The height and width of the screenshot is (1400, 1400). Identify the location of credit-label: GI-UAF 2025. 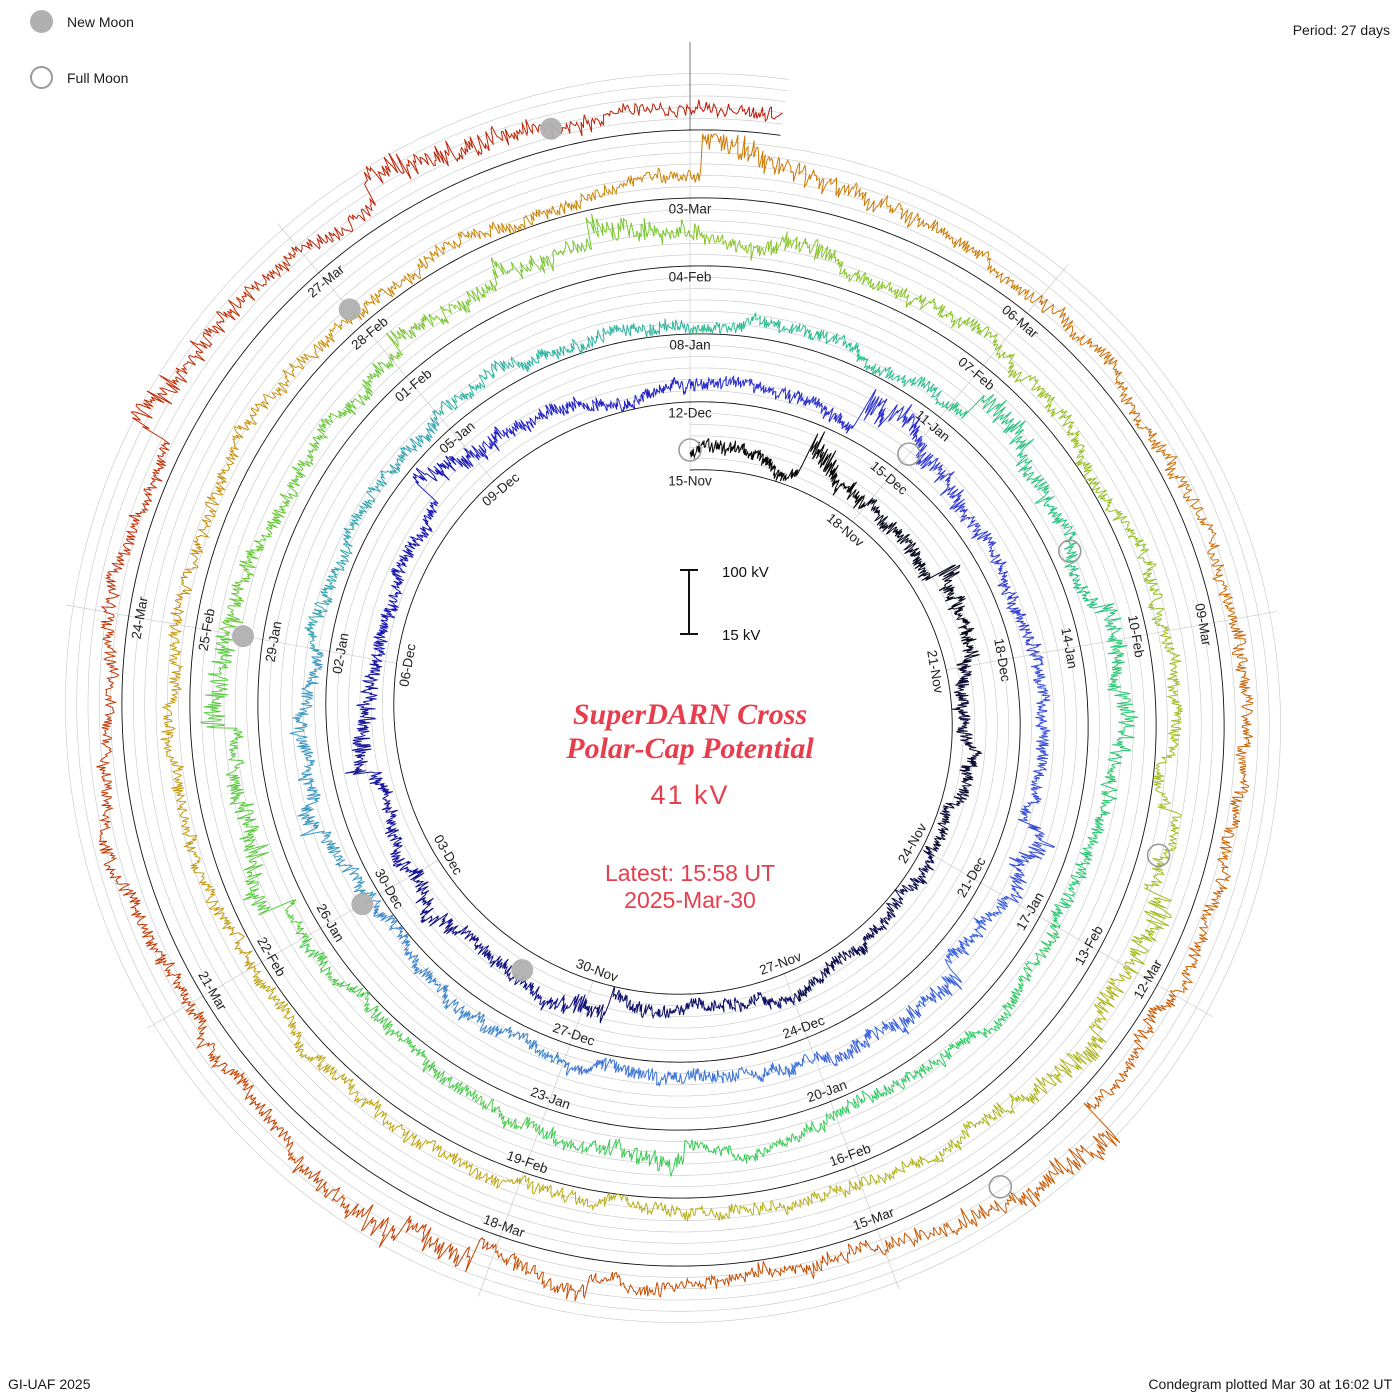
(49, 1384).